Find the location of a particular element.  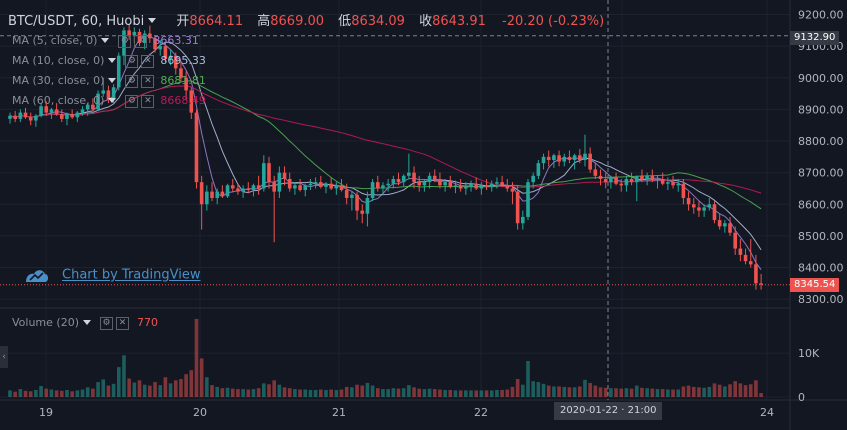

time-tick-label: 20 is located at coordinates (200, 412).